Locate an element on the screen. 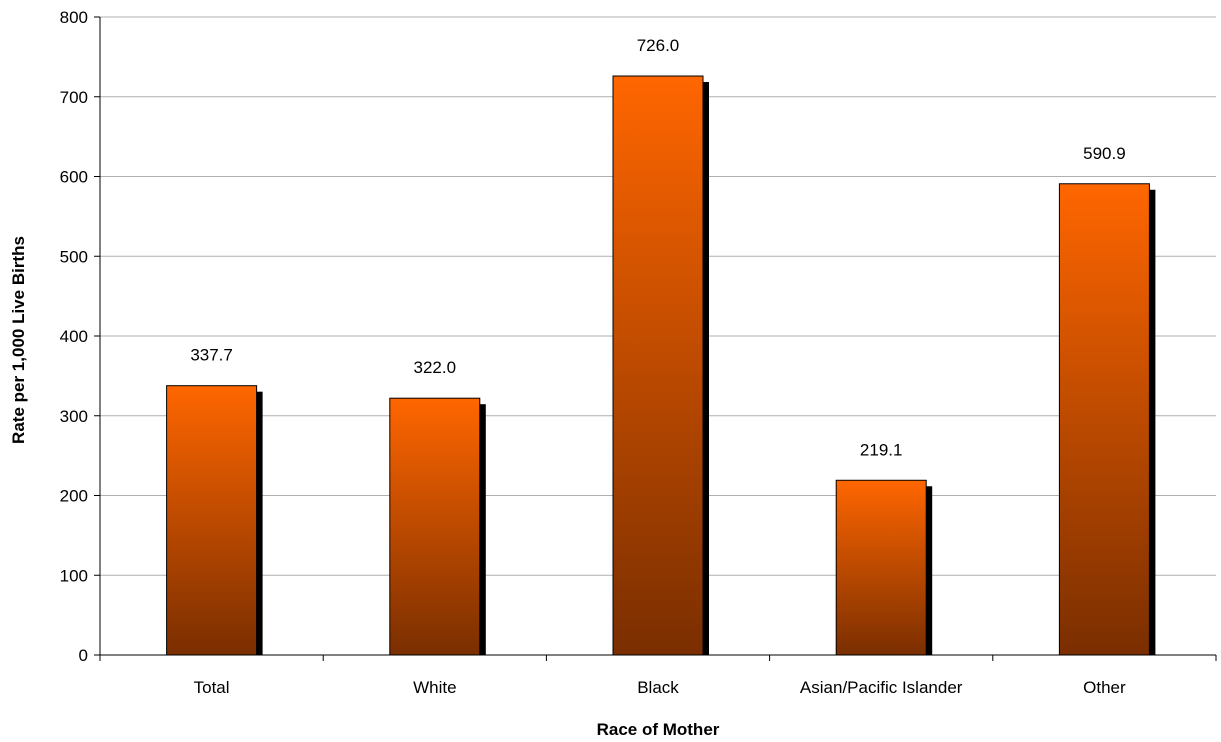 The height and width of the screenshot is (742, 1221). y-tick-label-400: 400 is located at coordinates (74, 336).